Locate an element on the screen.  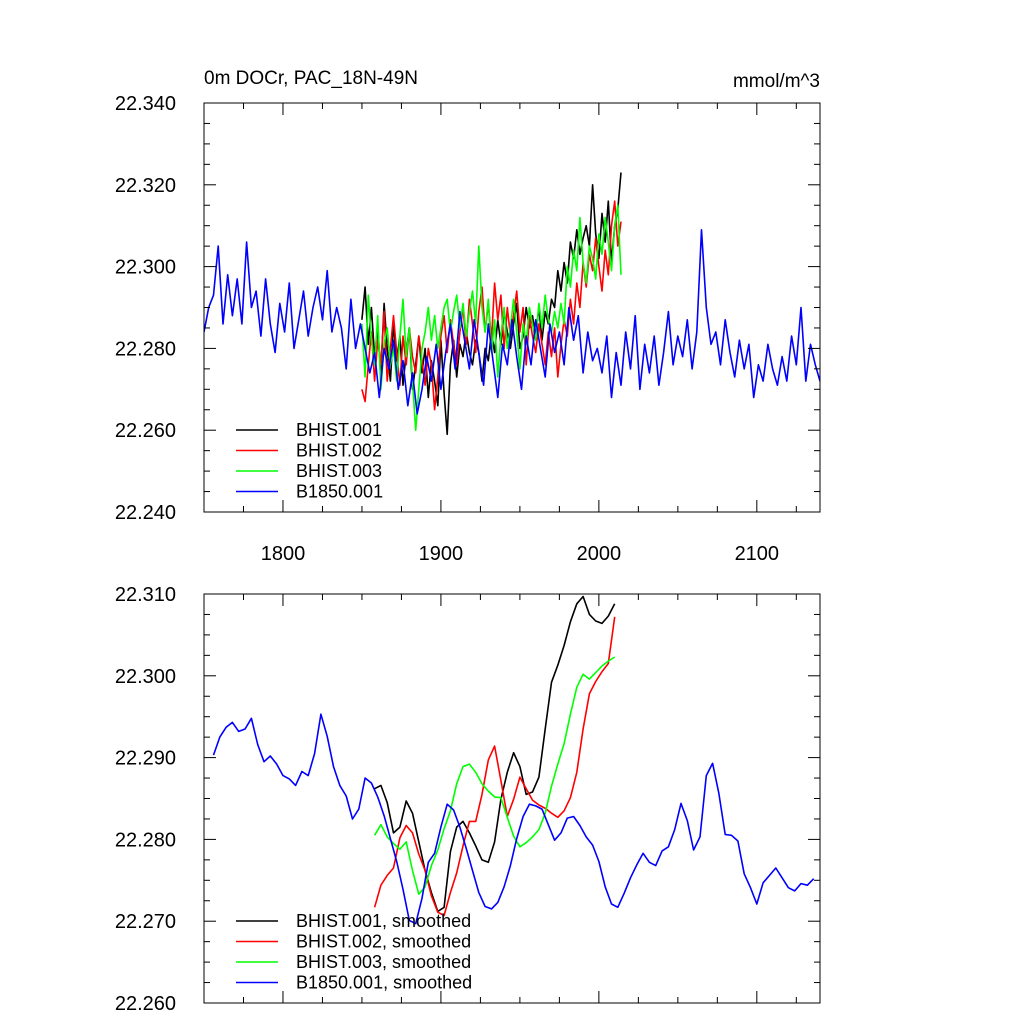
units-label: mmol/m^3 is located at coordinates (776, 81).